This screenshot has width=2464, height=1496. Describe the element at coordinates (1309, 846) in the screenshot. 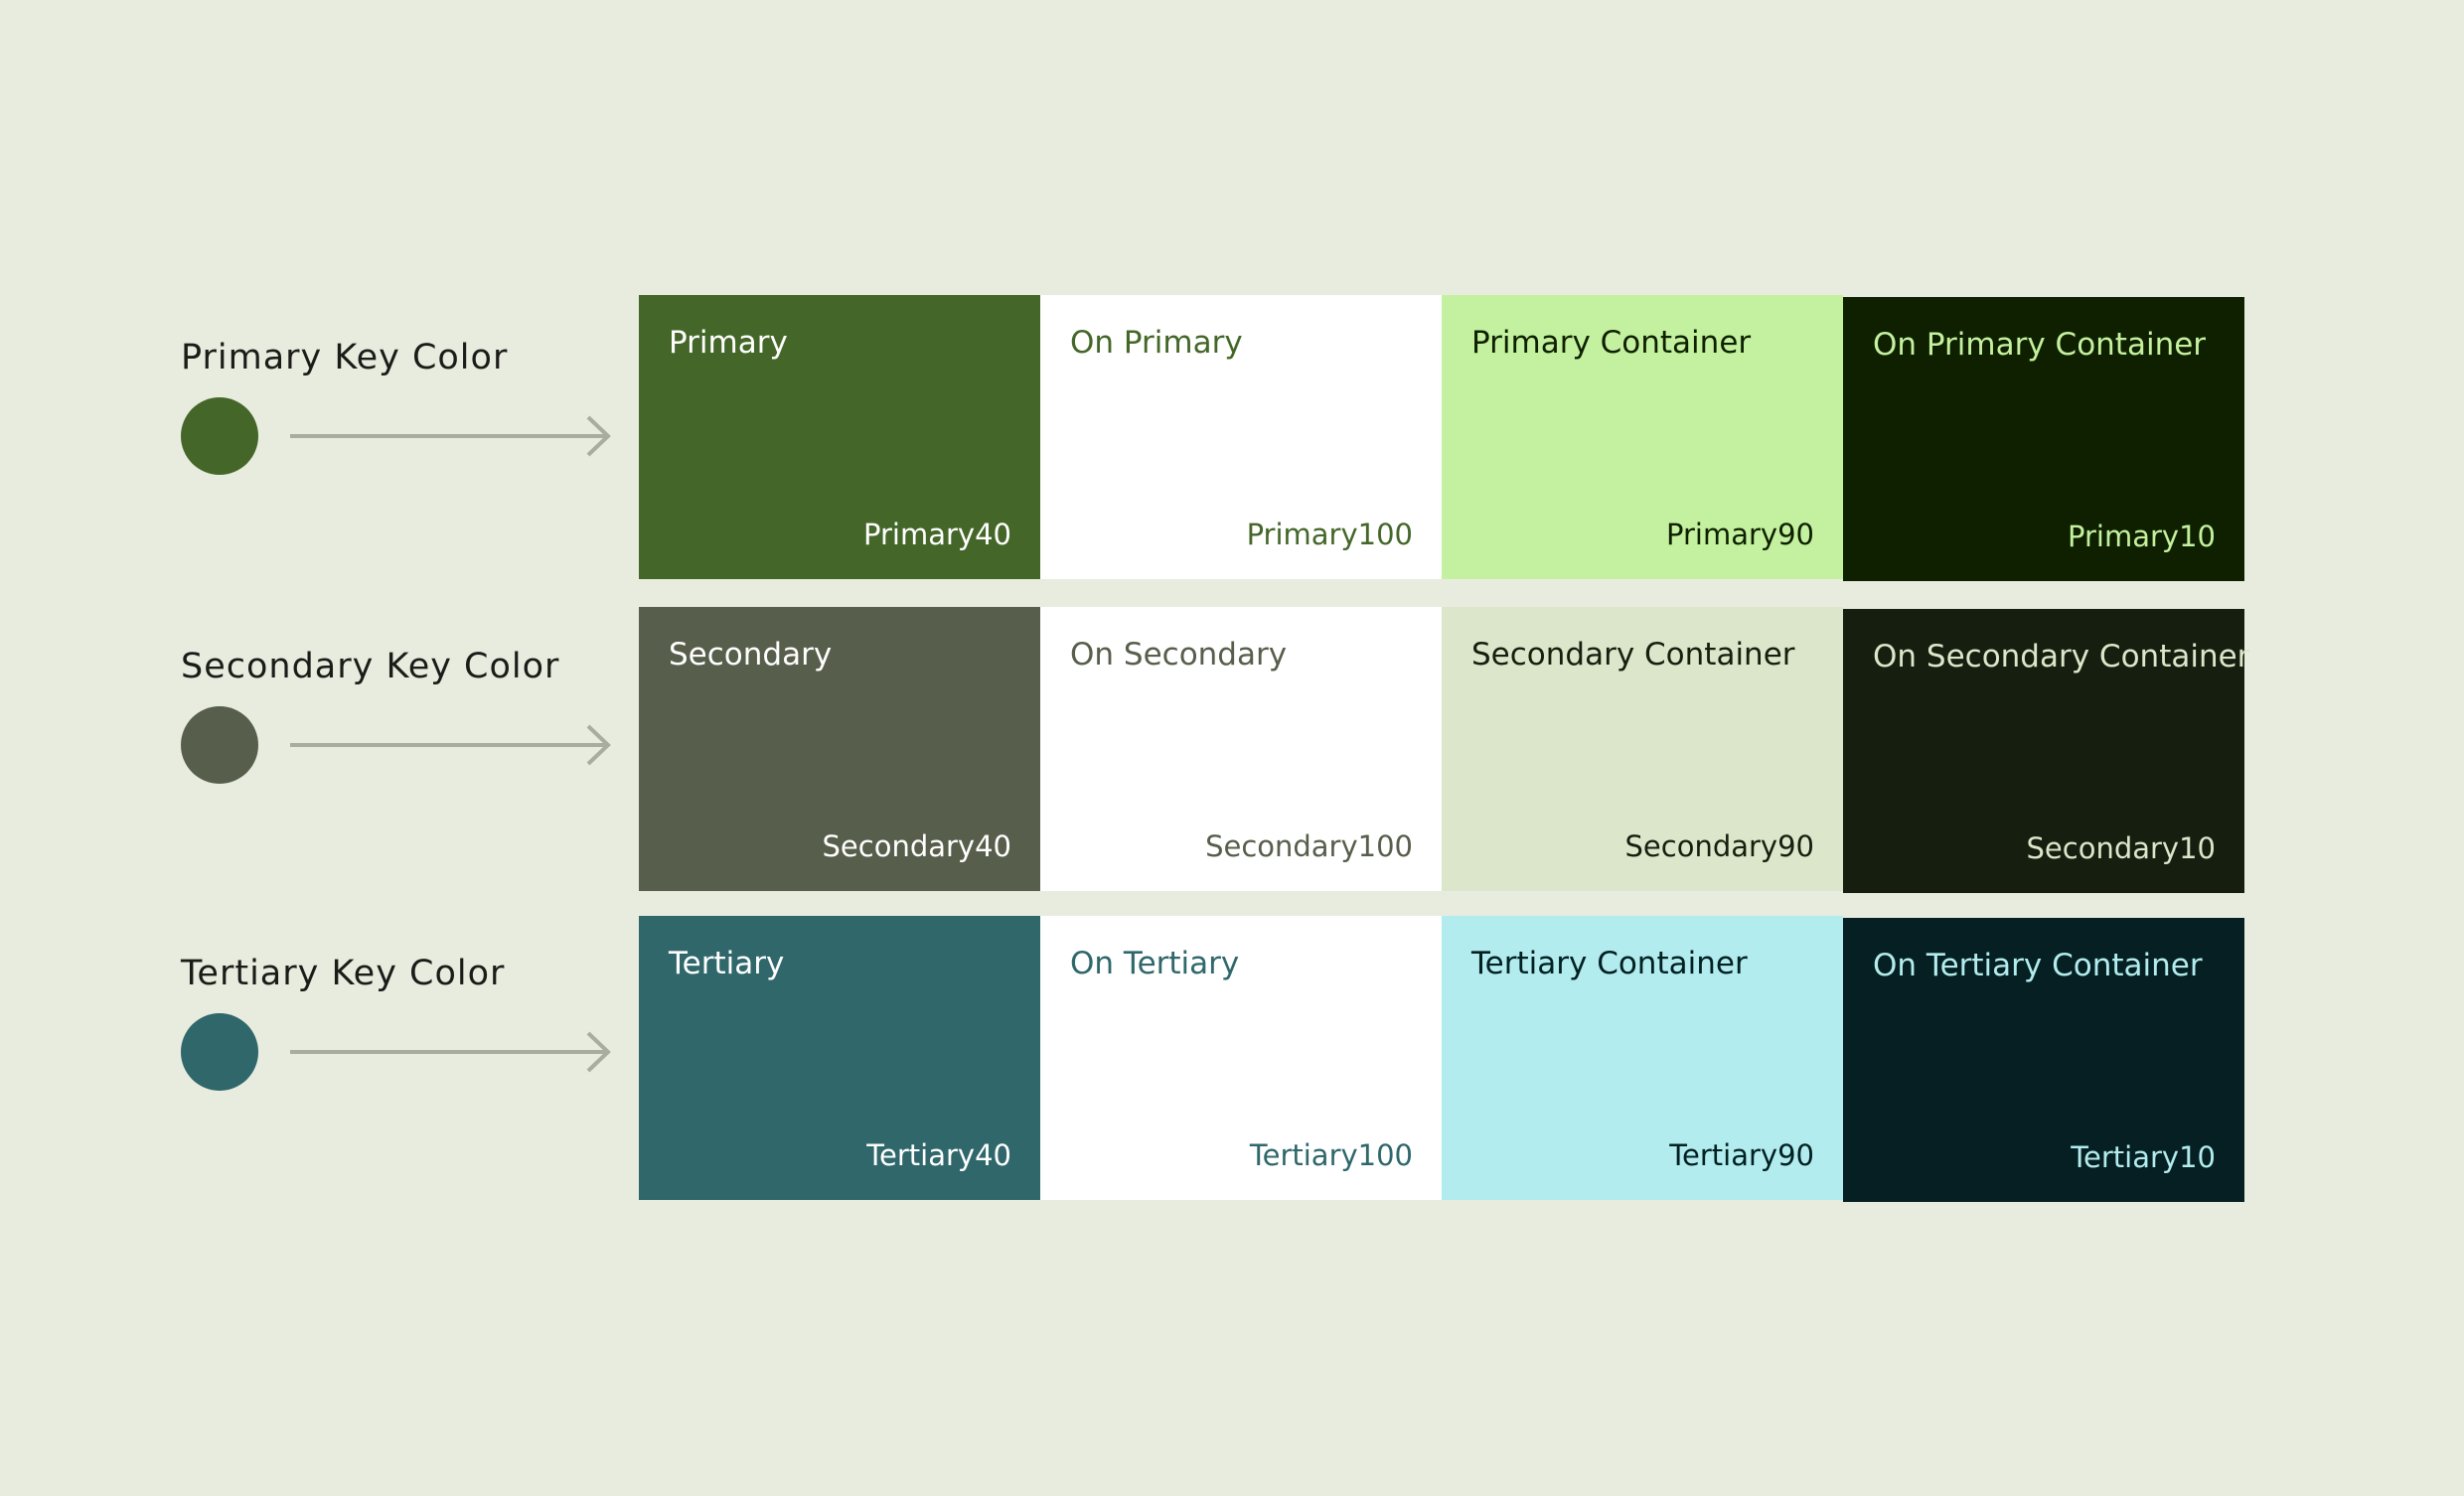

I see `on-secondary-tile-tone: Secondary100` at that location.